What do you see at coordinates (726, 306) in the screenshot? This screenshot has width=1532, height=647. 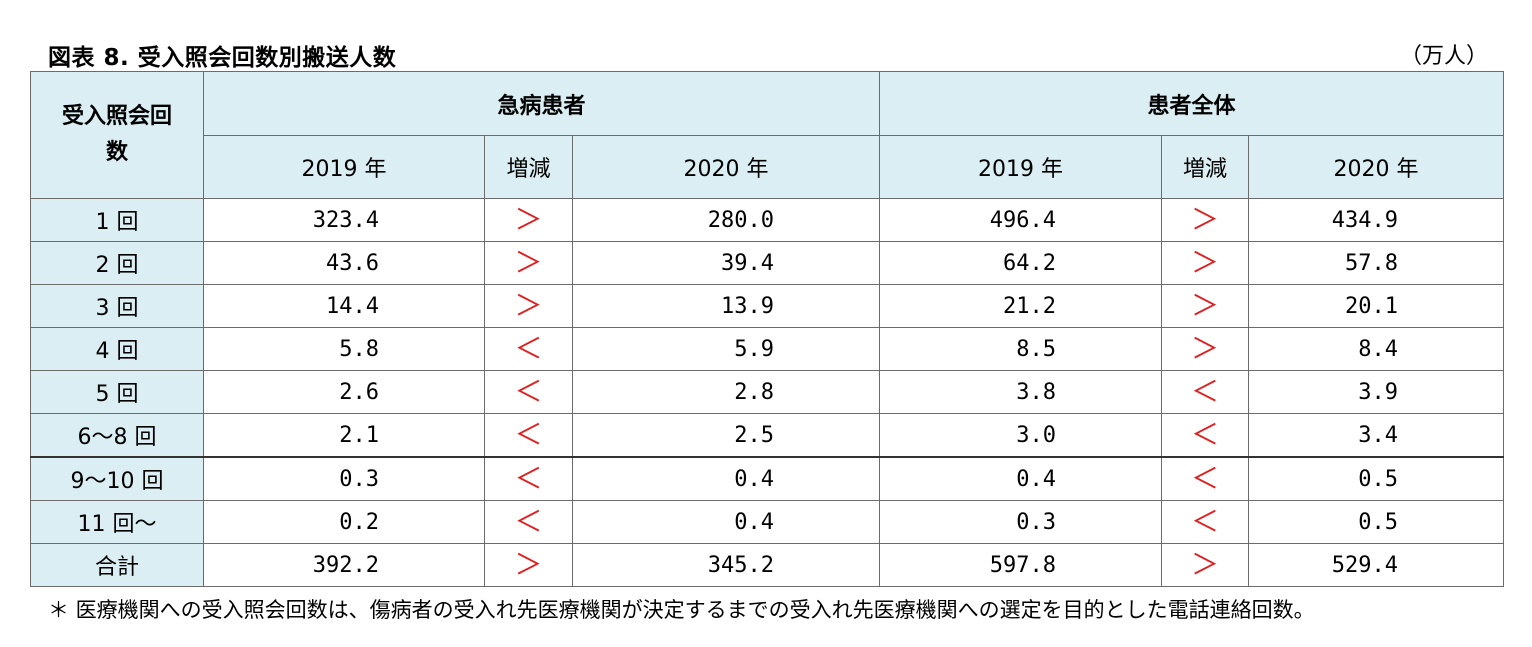 I see `value-2020-acute: 13.9` at bounding box center [726, 306].